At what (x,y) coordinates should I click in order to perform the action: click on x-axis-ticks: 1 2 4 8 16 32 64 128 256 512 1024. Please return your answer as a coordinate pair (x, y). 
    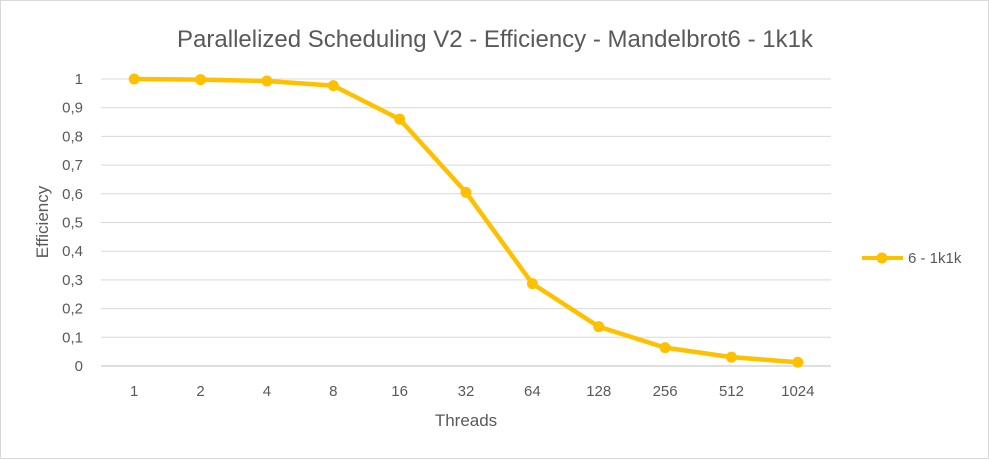
    Looking at the image, I should click on (472, 391).